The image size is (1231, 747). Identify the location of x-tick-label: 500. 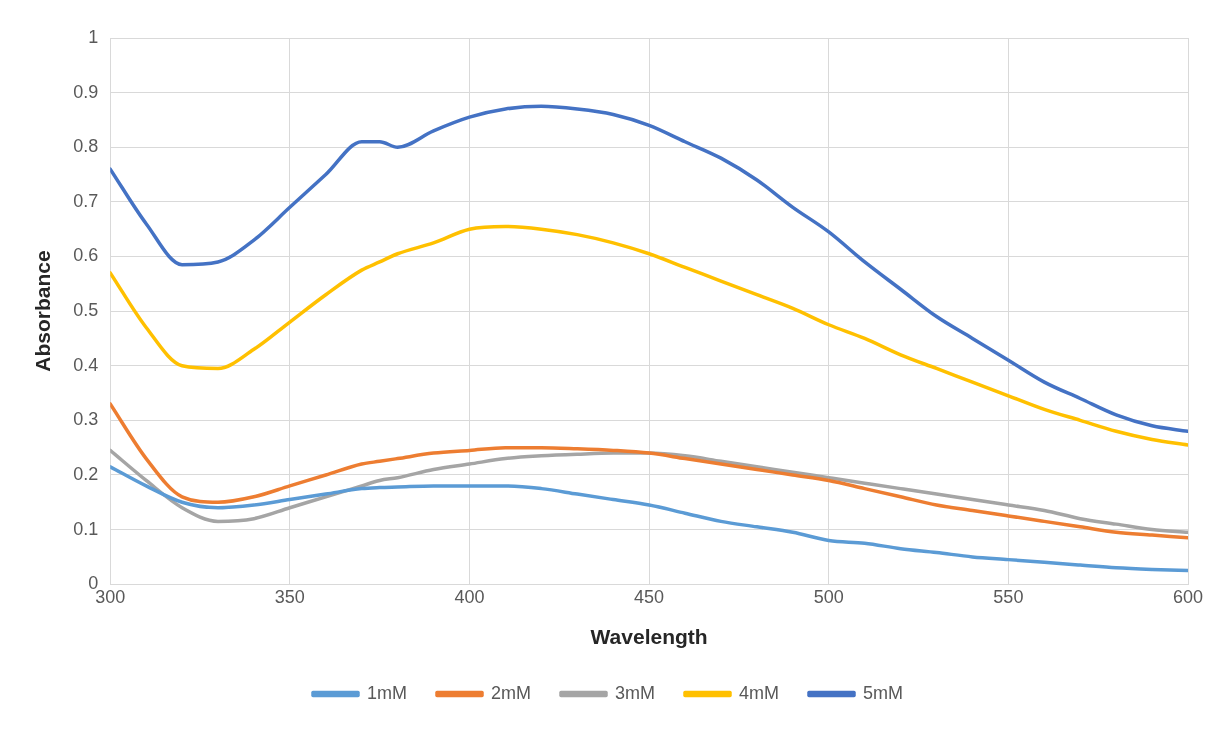
(828, 596).